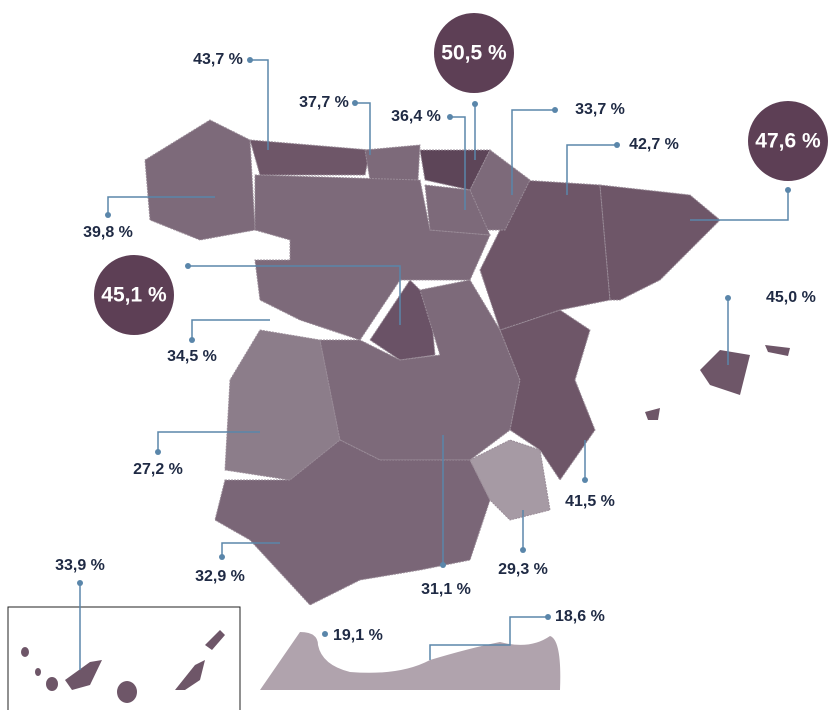 The image size is (828, 710). What do you see at coordinates (158, 469) in the screenshot?
I see `value-label: 27,2 %` at bounding box center [158, 469].